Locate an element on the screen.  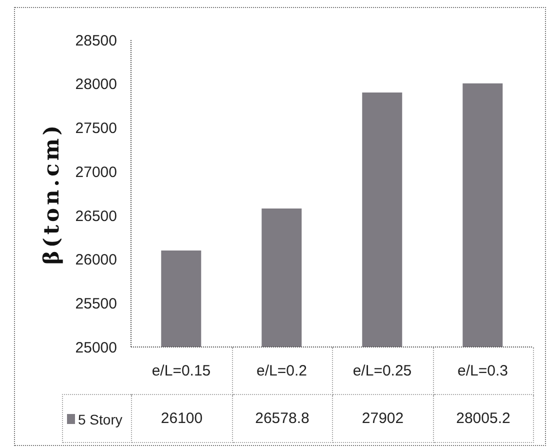
x-tick-label: e/L=0.25 is located at coordinates (382, 371).